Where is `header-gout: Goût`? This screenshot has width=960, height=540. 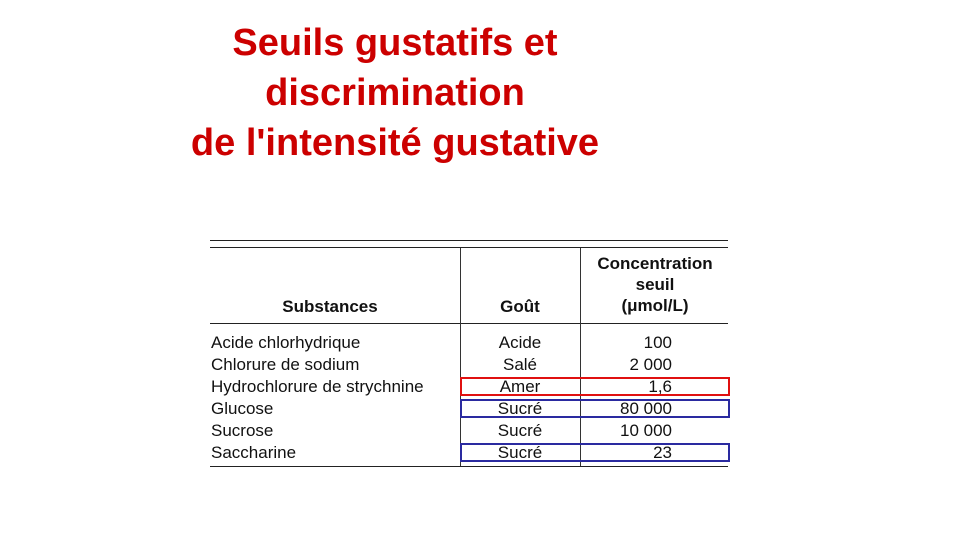 header-gout: Goût is located at coordinates (520, 306).